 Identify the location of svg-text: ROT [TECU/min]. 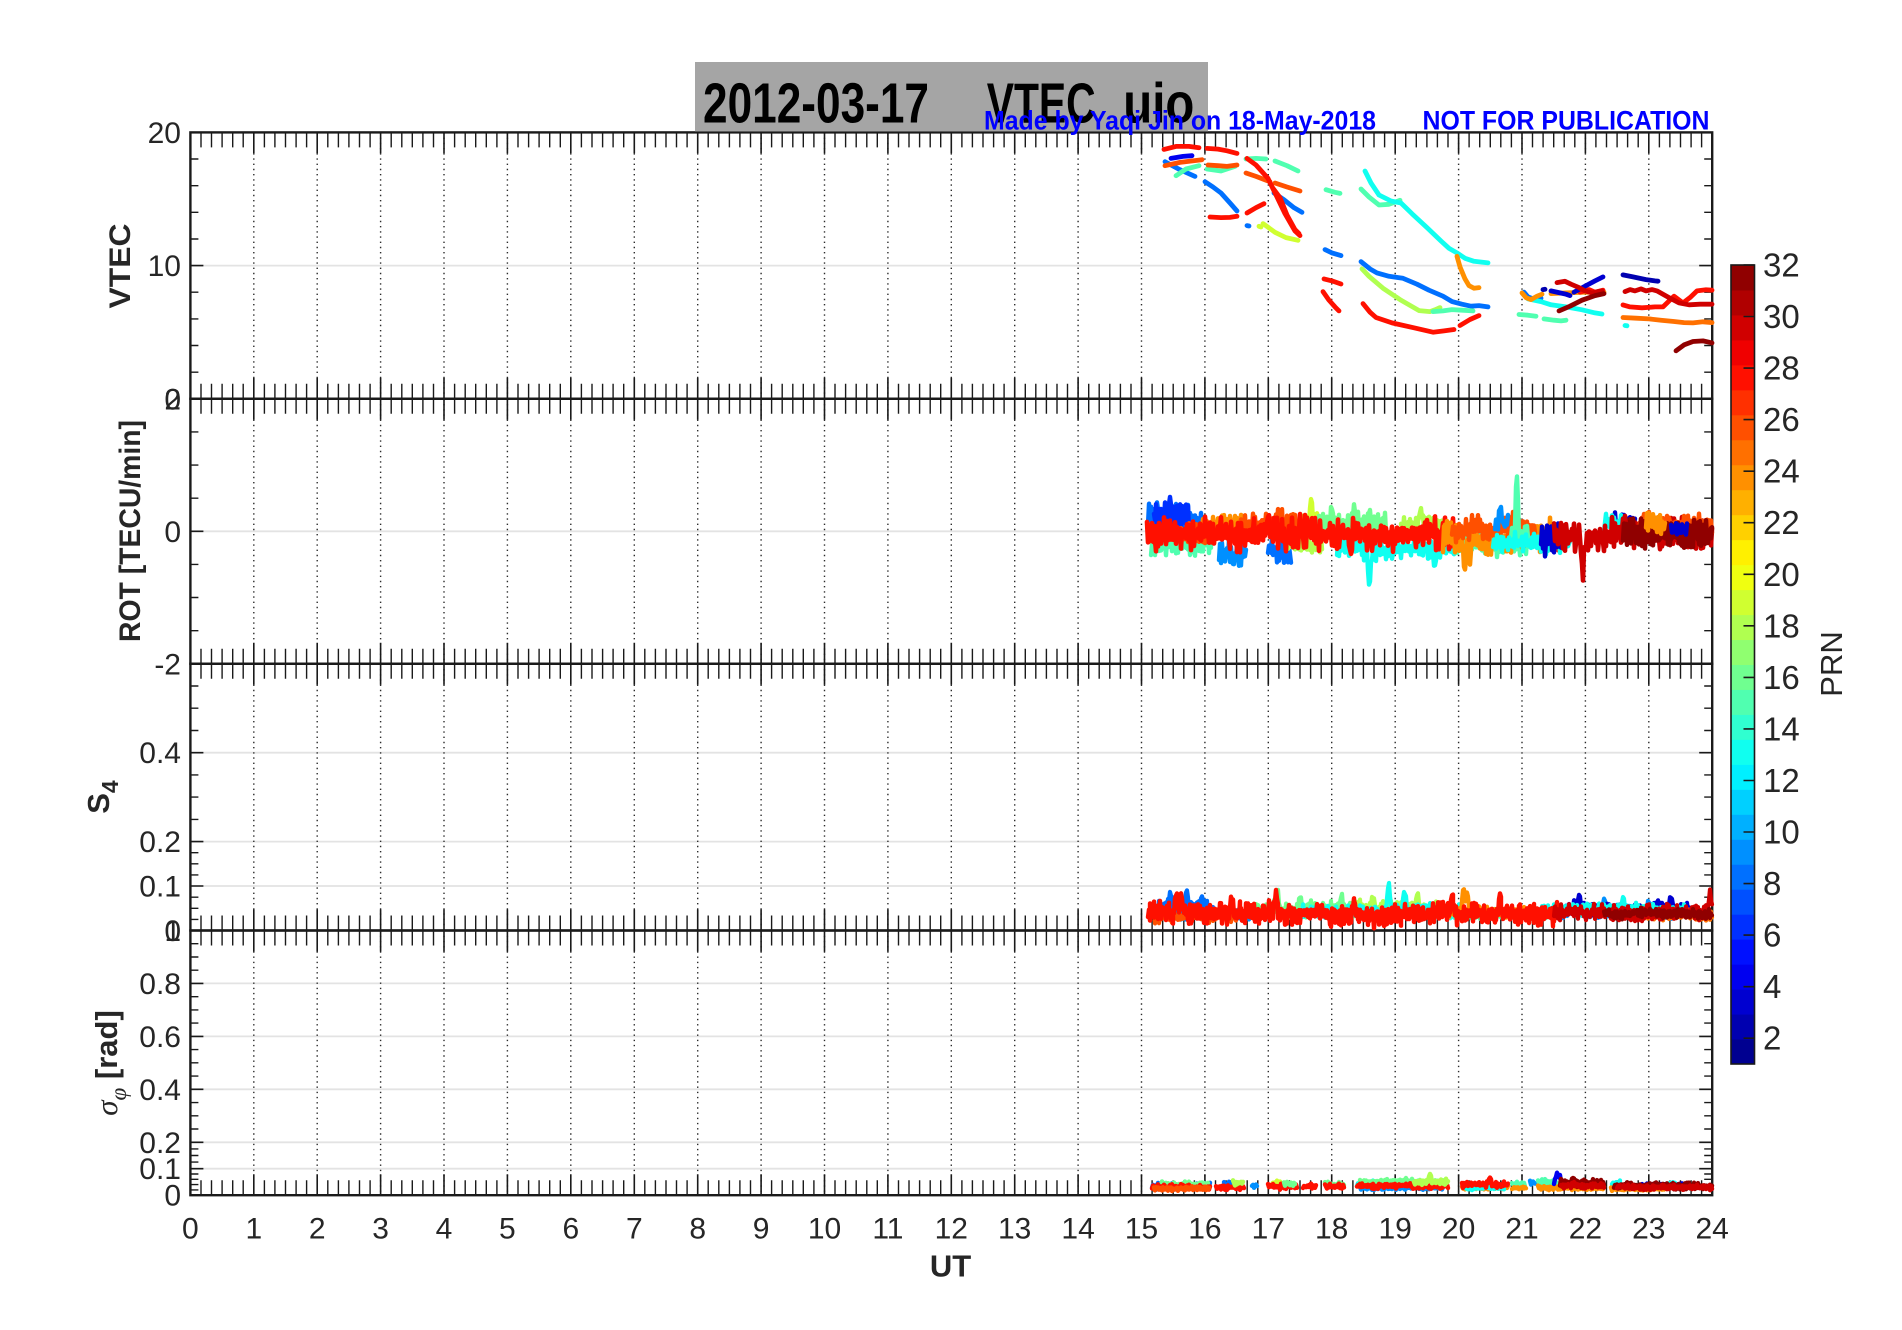
(130, 531).